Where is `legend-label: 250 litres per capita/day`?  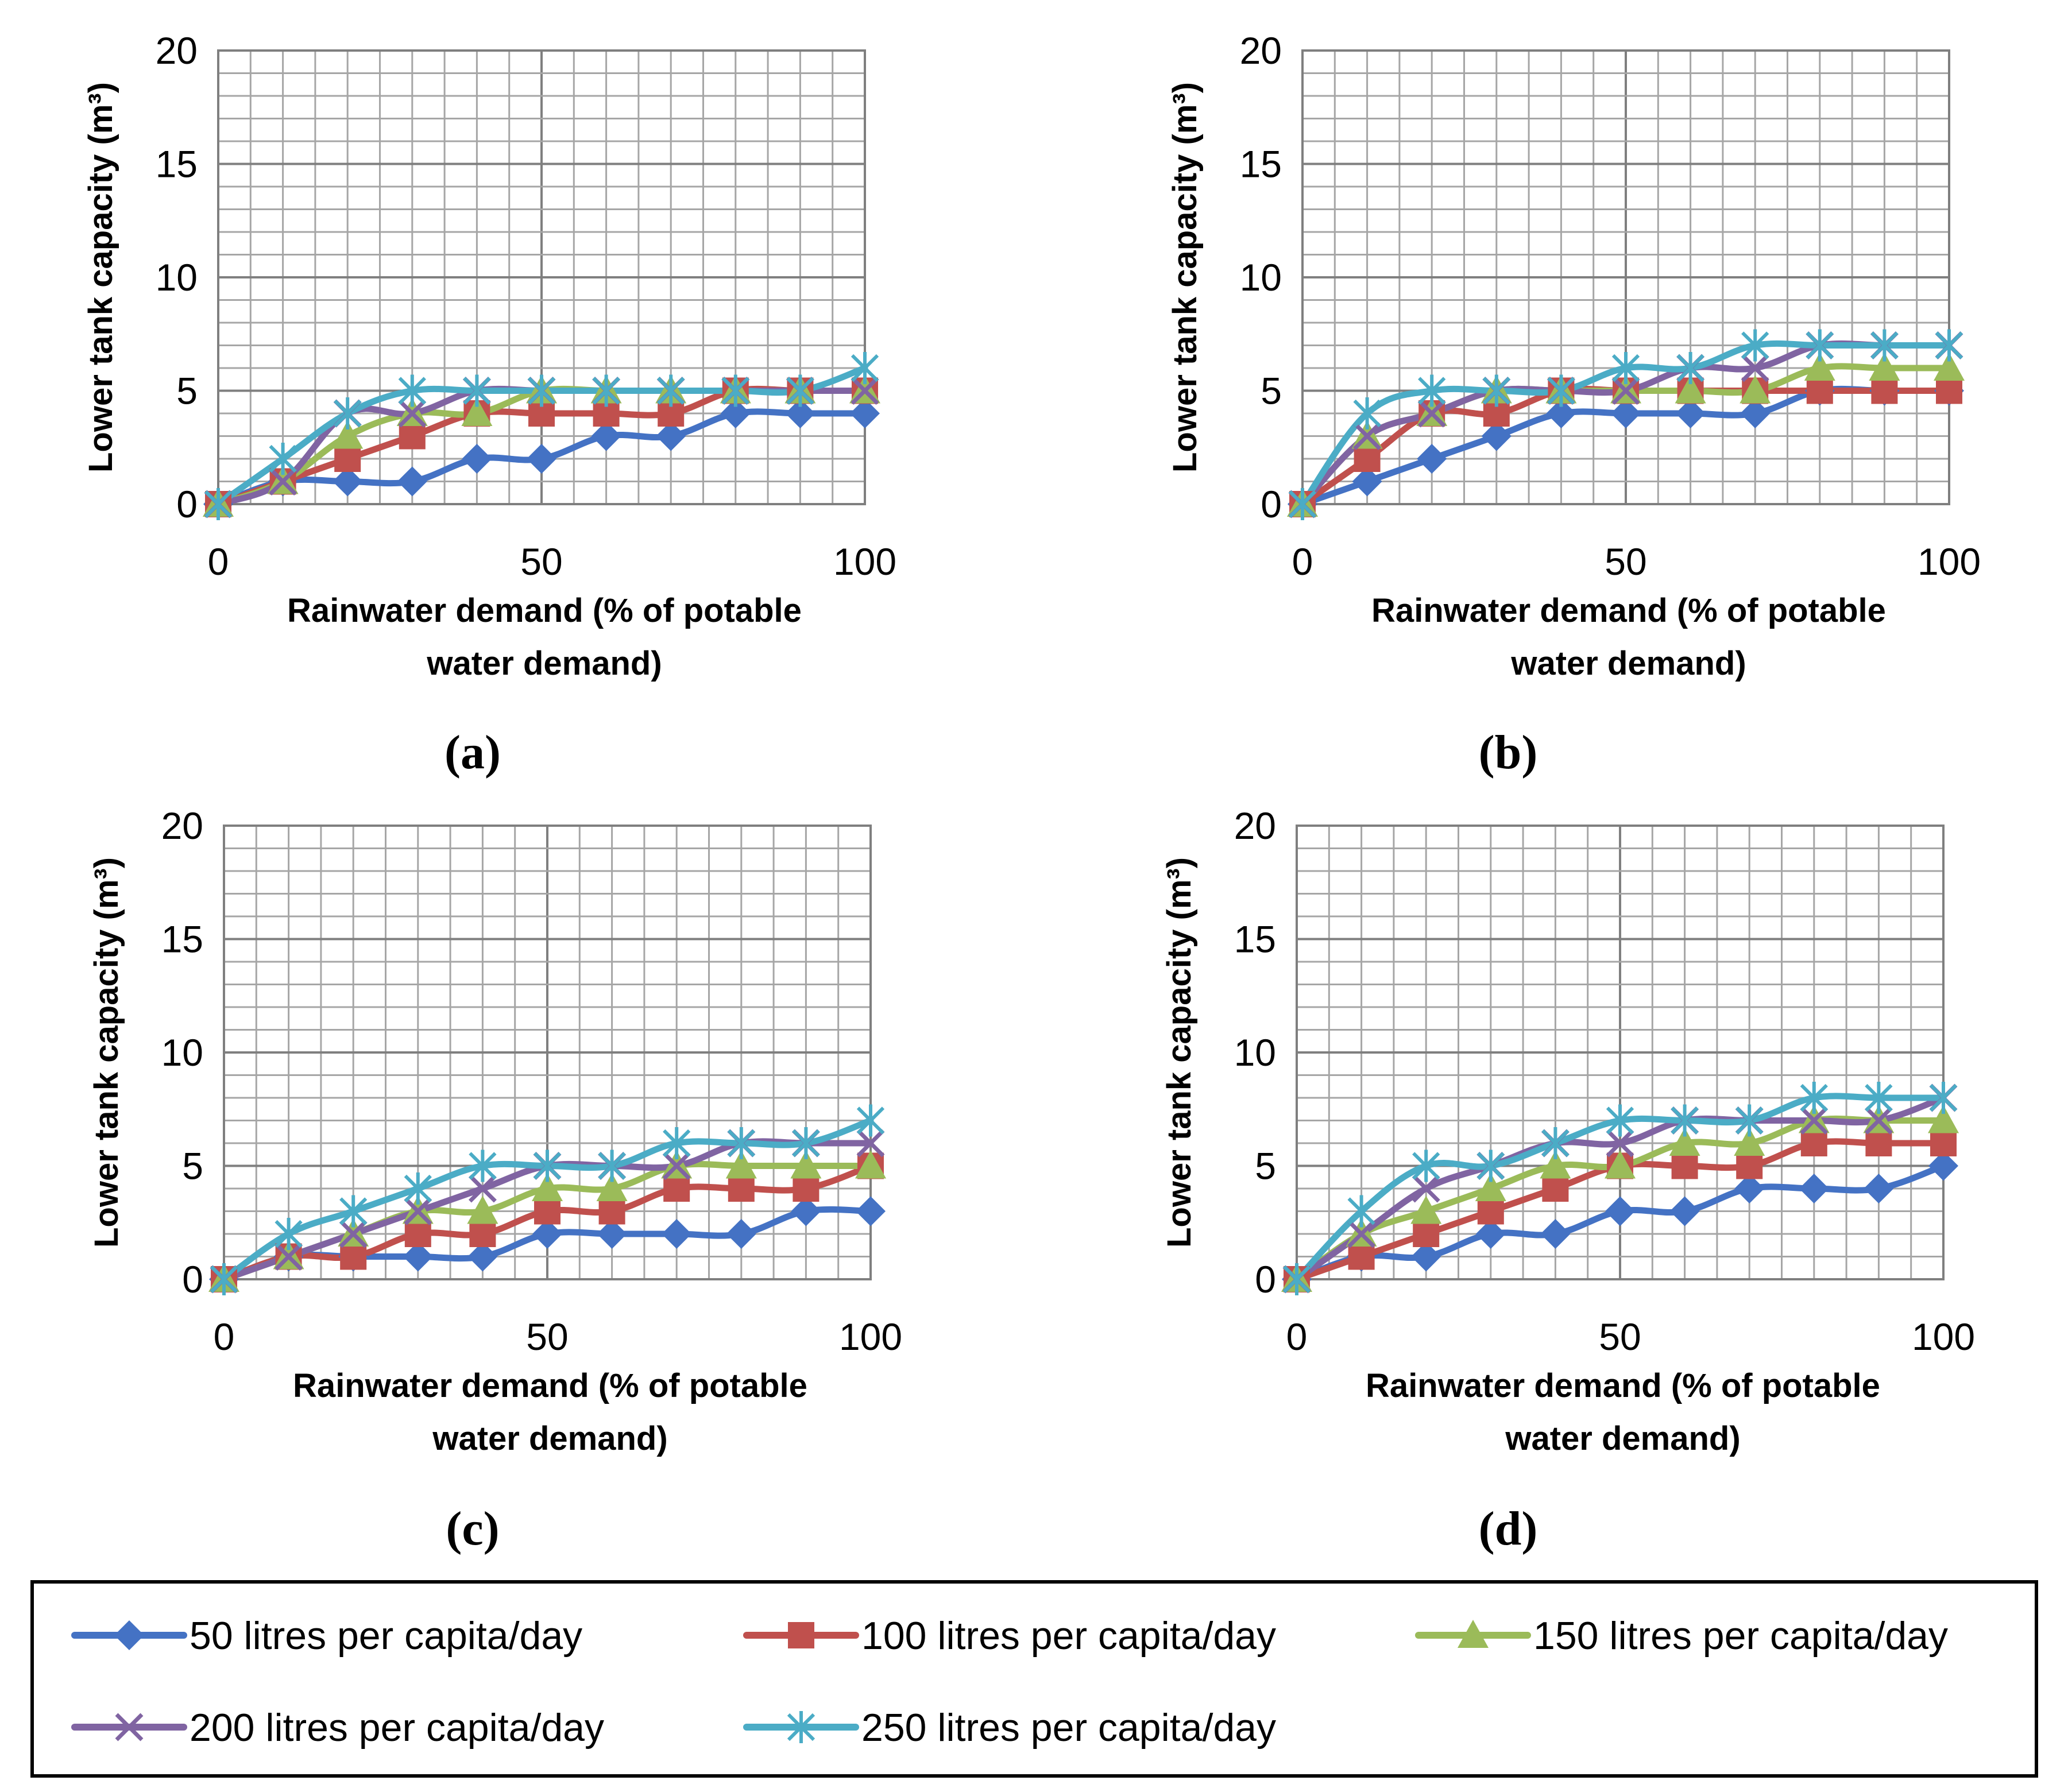
legend-label: 250 litres per capita/day is located at coordinates (1069, 1728).